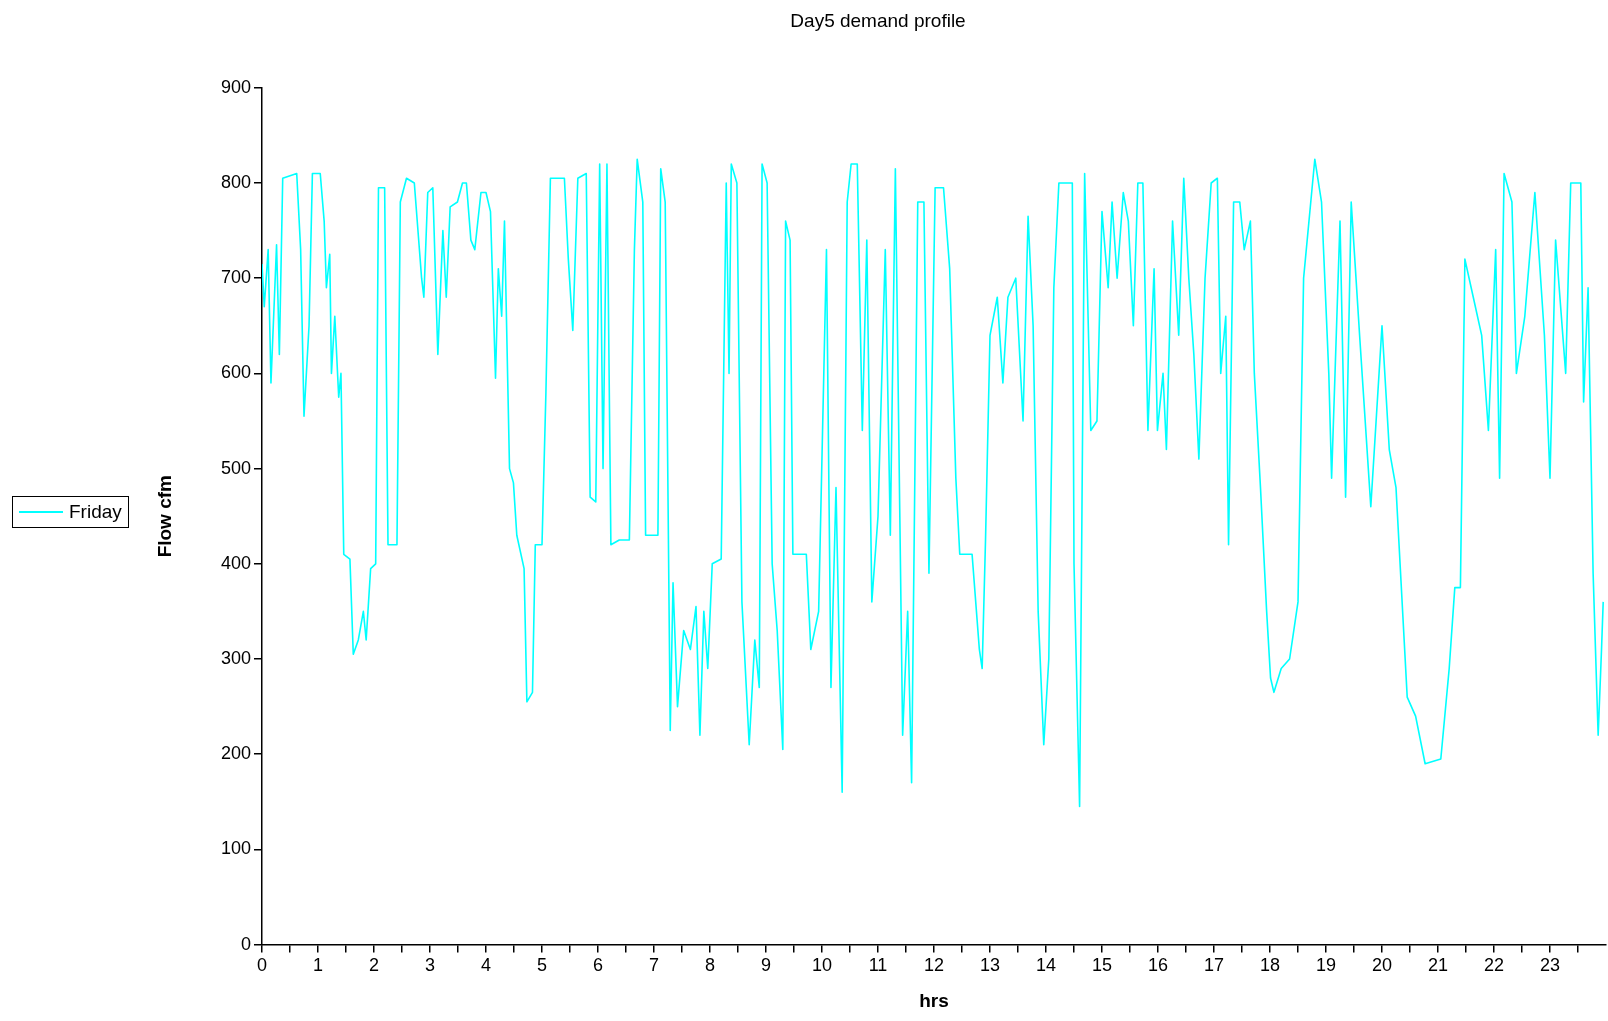  I want to click on x-tick-label: 2, so click(374, 965).